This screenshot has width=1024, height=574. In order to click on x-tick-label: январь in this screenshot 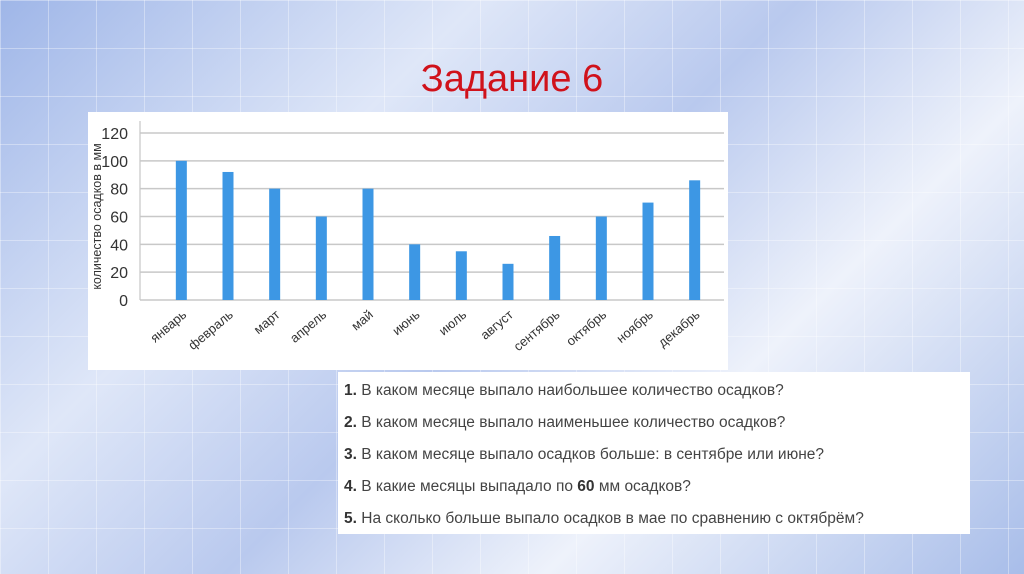, I will do `click(168, 326)`.